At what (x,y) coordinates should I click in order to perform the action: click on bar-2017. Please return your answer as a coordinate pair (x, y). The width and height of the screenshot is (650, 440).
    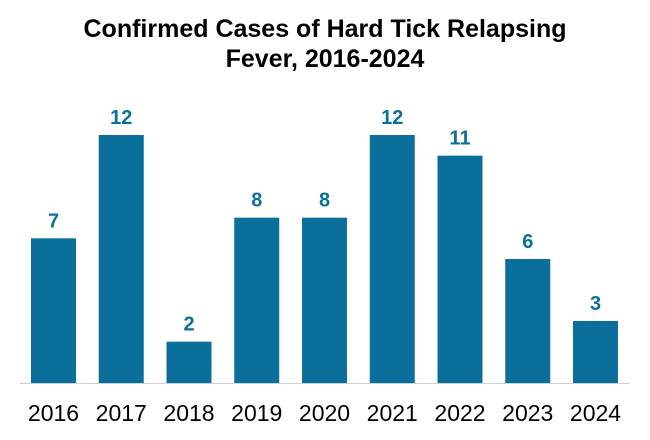
    Looking at the image, I should click on (121, 259).